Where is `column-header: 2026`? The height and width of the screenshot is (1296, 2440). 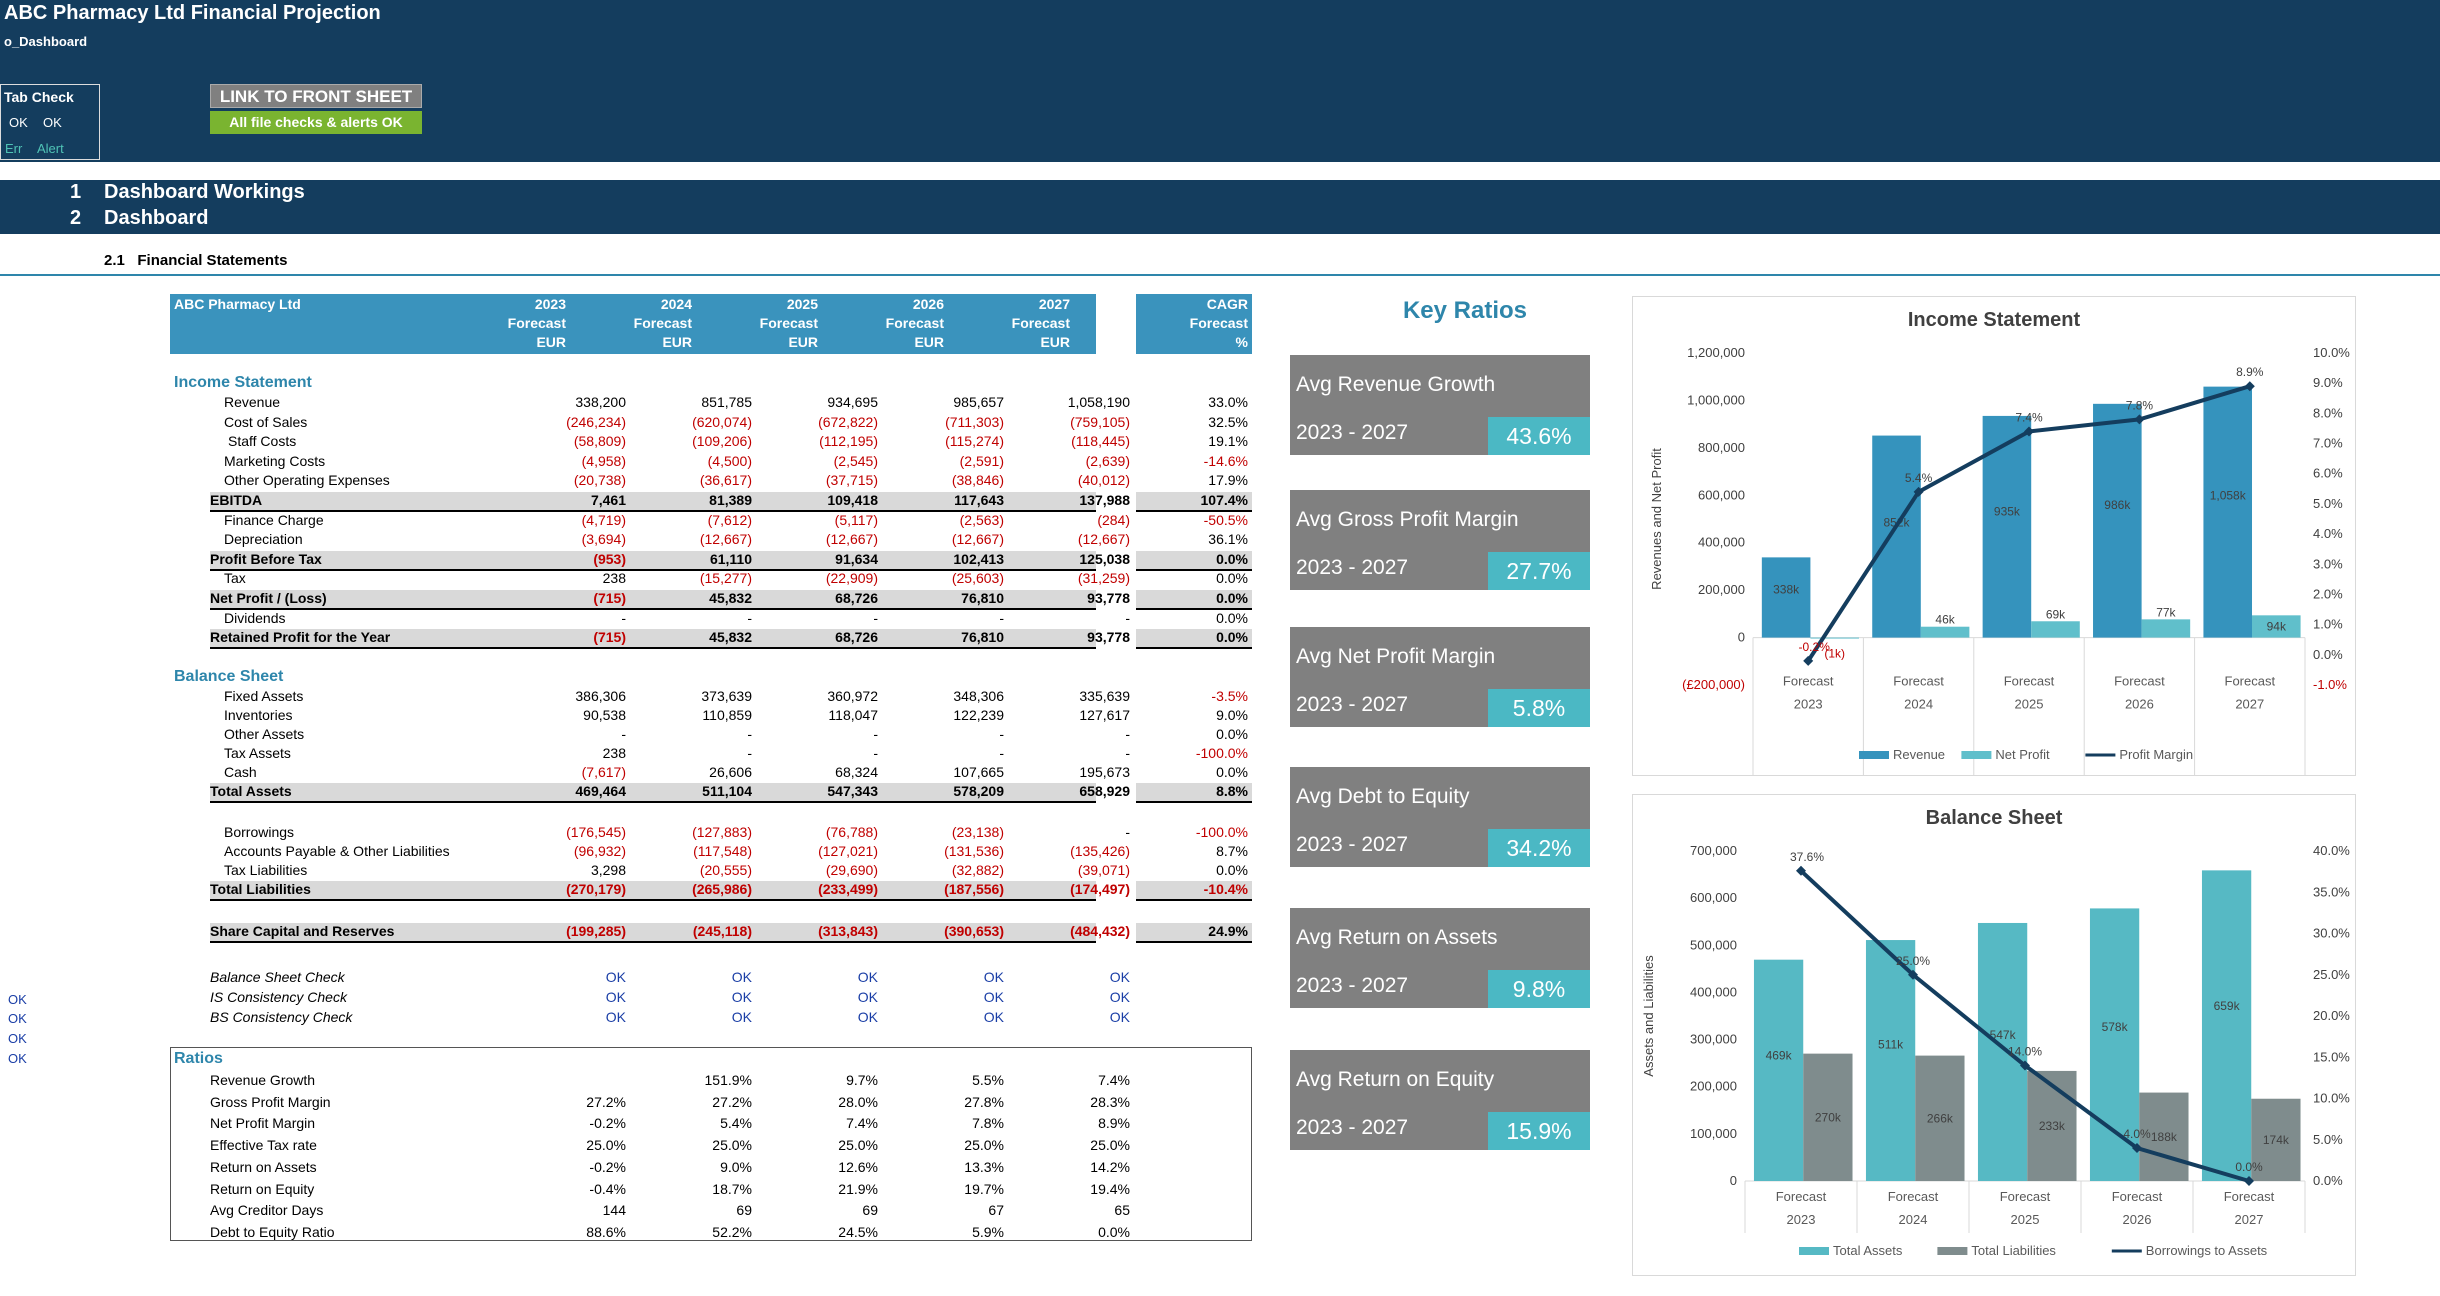 column-header: 2026 is located at coordinates (928, 304).